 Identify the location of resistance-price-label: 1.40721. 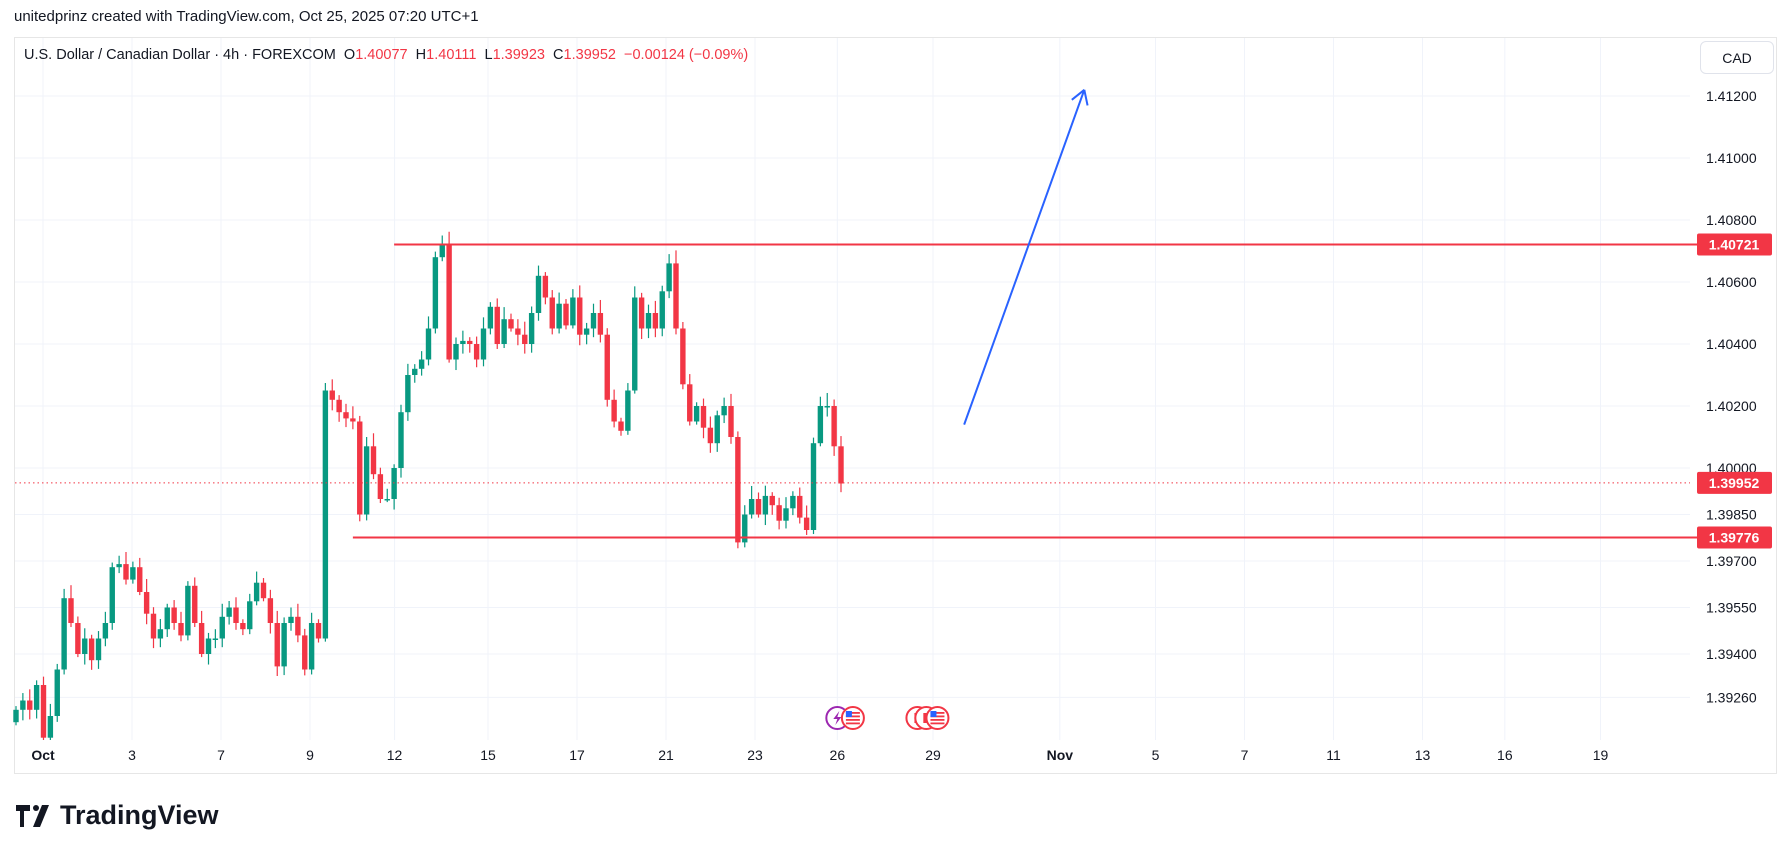
(1734, 244).